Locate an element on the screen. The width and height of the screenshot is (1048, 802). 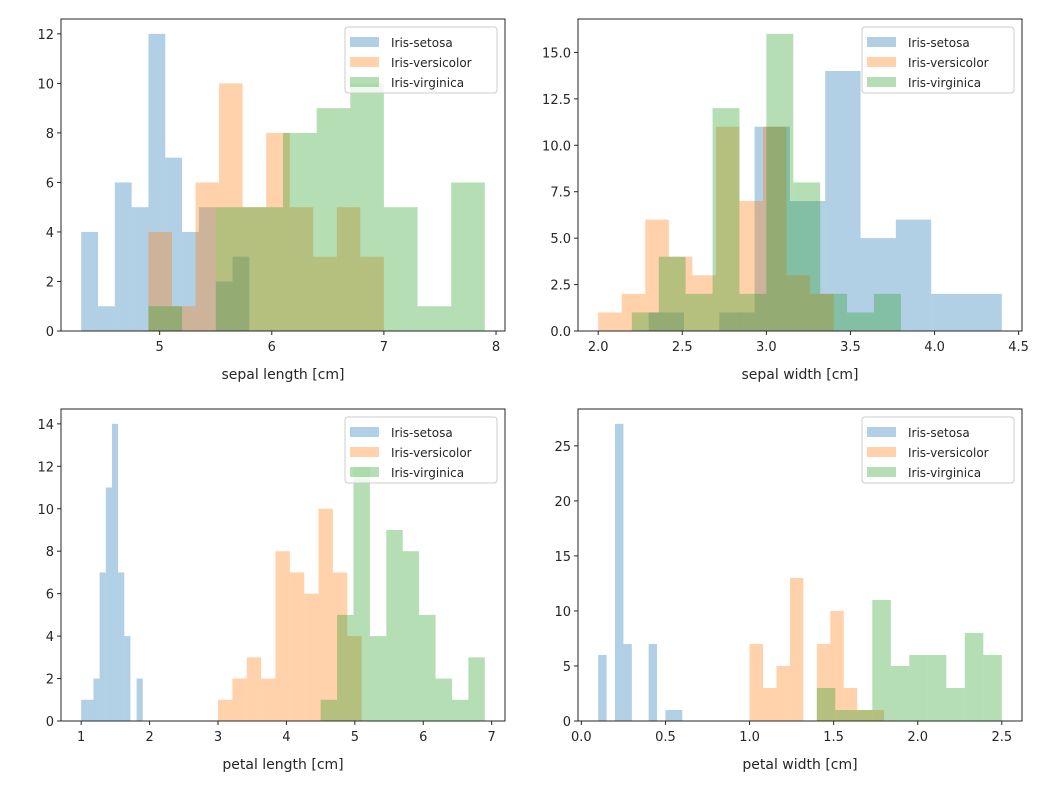
y-tick-label: 2 is located at coordinates (50, 680).